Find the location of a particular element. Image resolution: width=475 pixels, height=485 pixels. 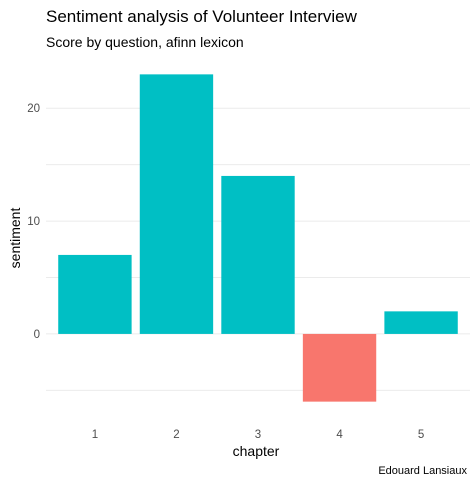

x-tick-labels: 1 2 3 4 5 is located at coordinates (258, 435).